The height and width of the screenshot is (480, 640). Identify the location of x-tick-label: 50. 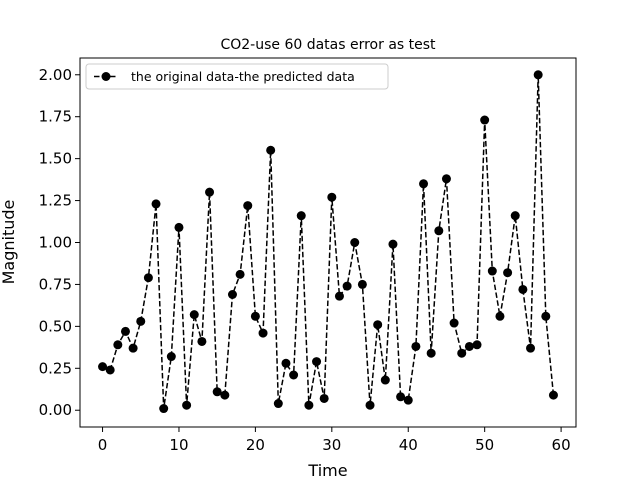
(484, 445).